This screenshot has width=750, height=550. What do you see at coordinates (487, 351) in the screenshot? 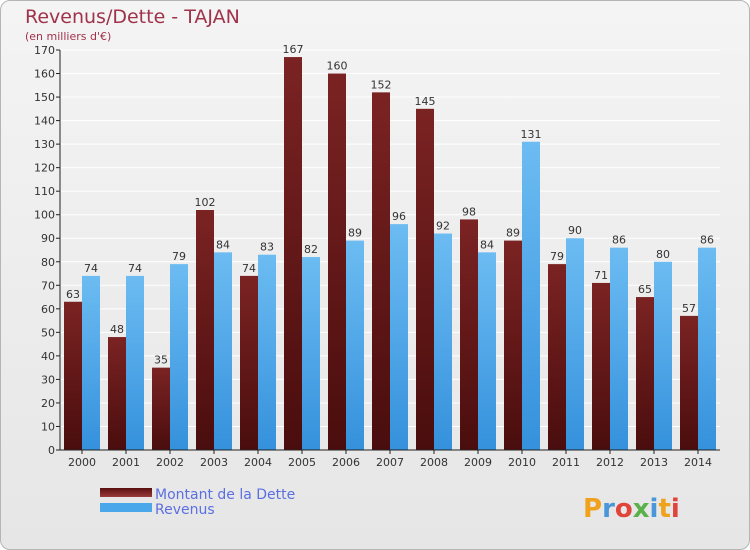
I see `bar-revenus-2009` at bounding box center [487, 351].